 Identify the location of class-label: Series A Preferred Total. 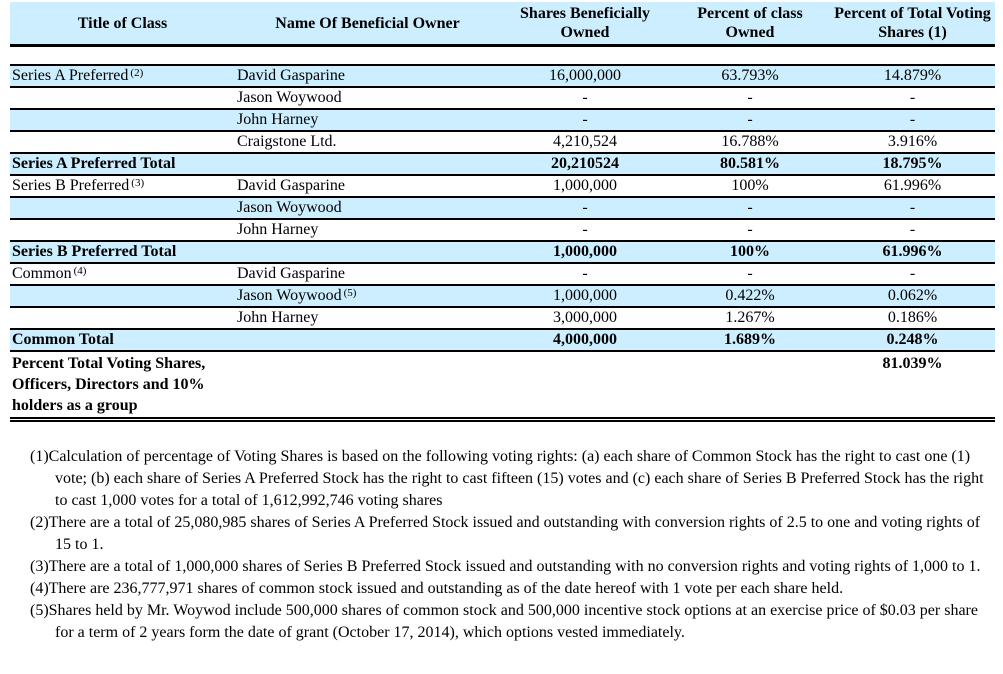
(94, 163).